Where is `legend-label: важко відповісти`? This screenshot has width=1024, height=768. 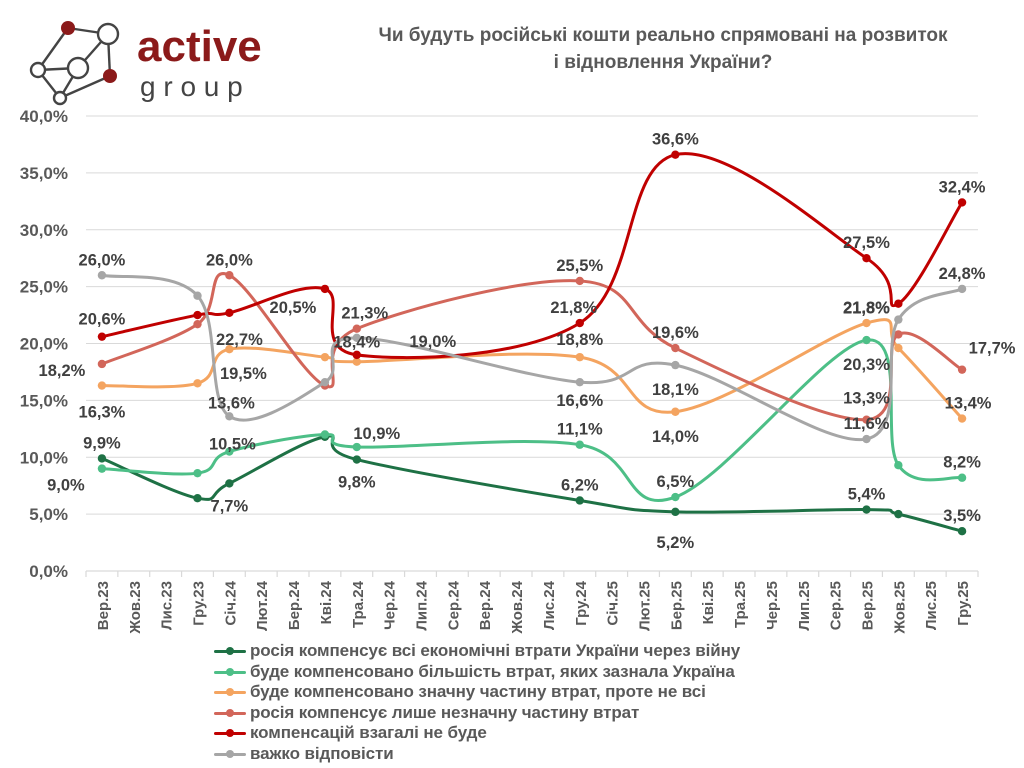
legend-label: важко відповісти is located at coordinates (322, 753).